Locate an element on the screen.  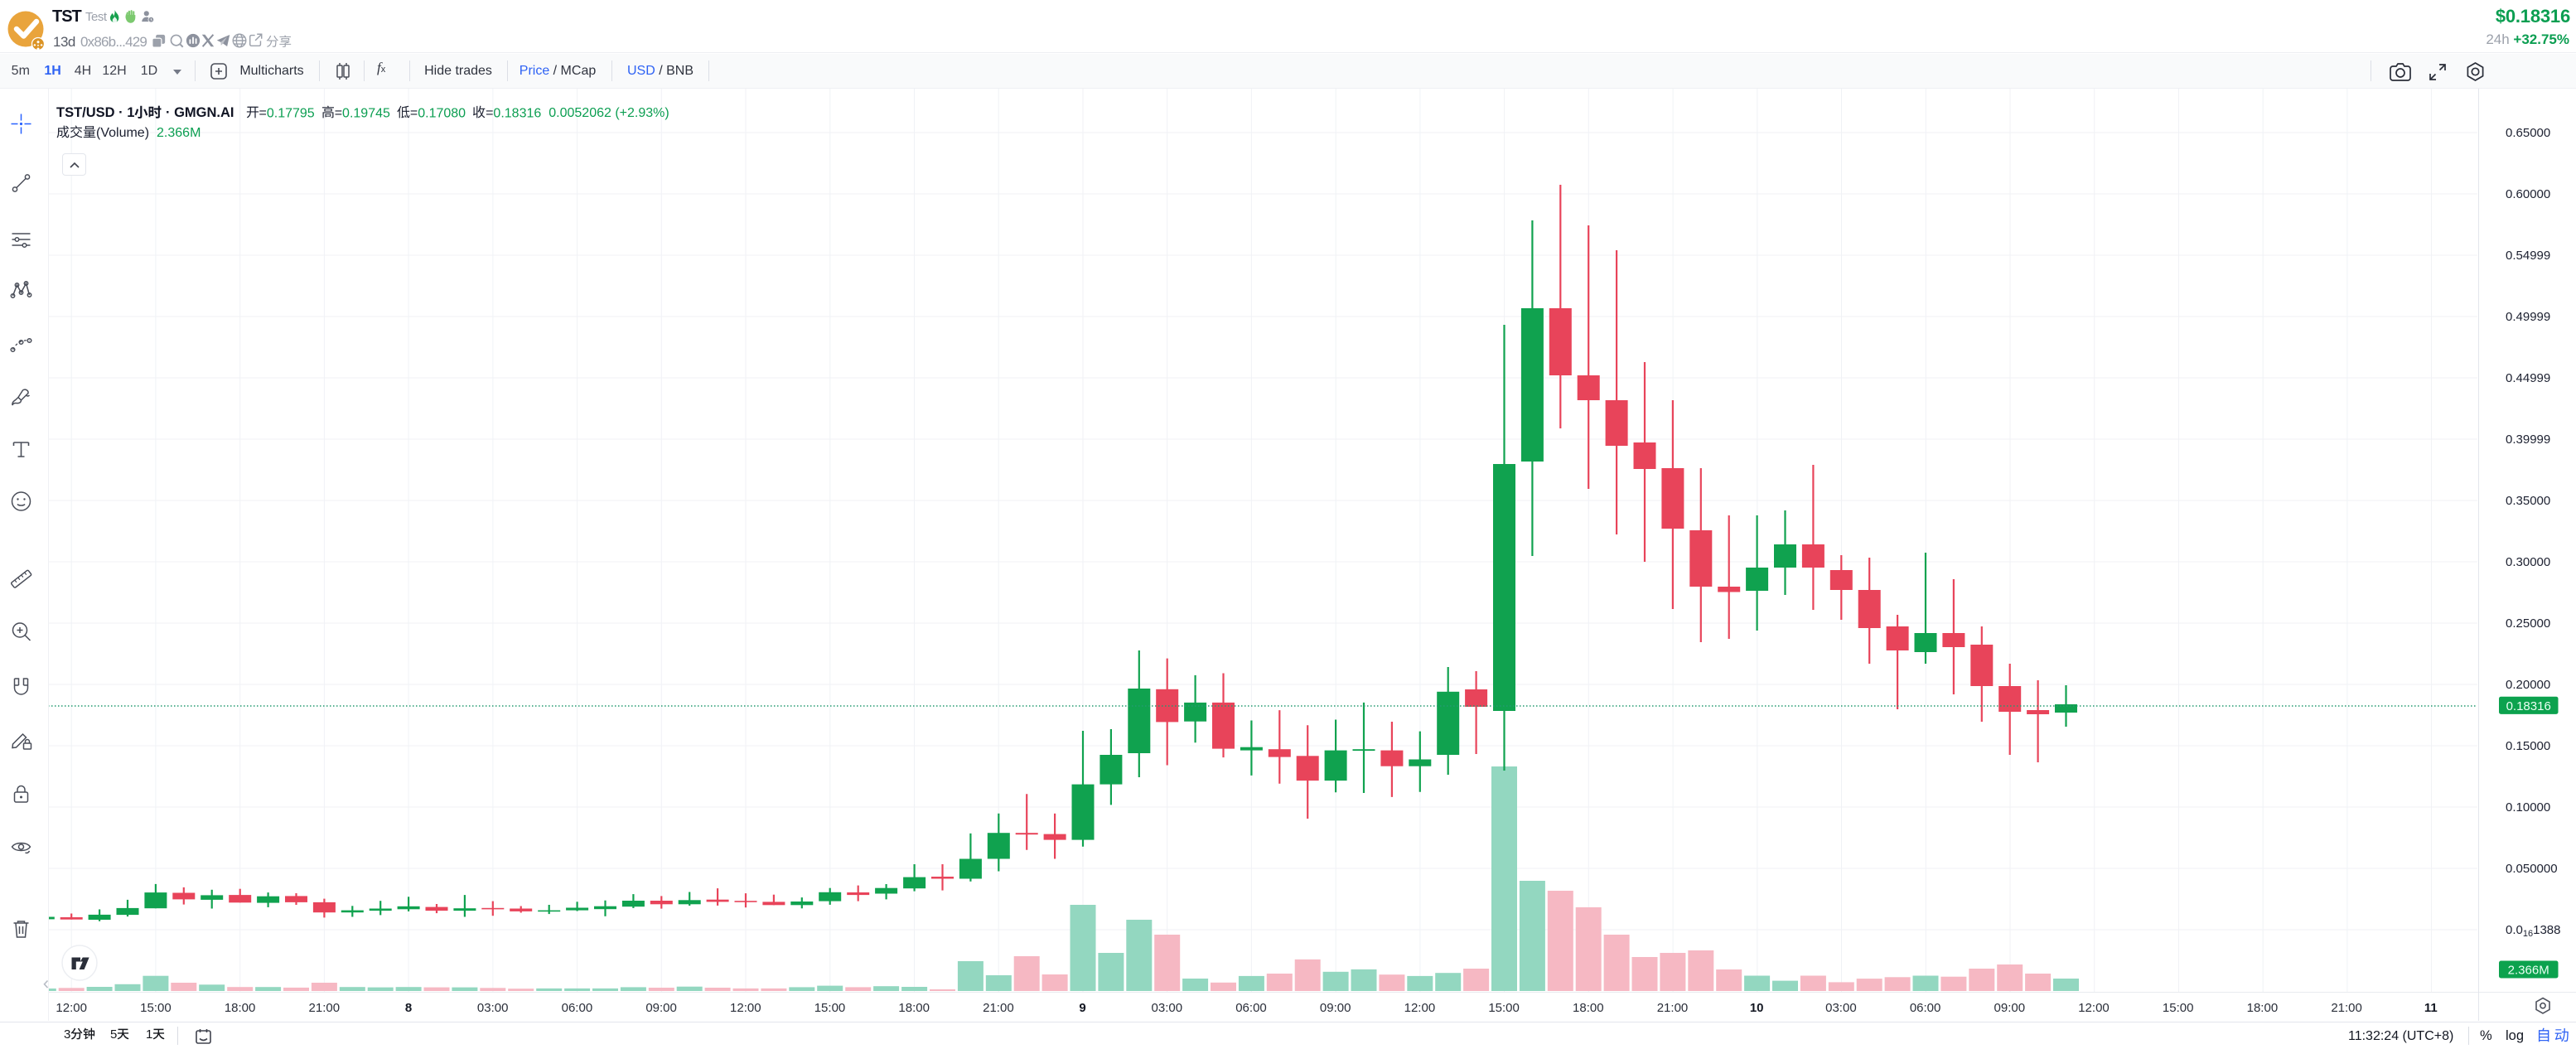
svg-text: 9 is located at coordinates (1082, 1008).